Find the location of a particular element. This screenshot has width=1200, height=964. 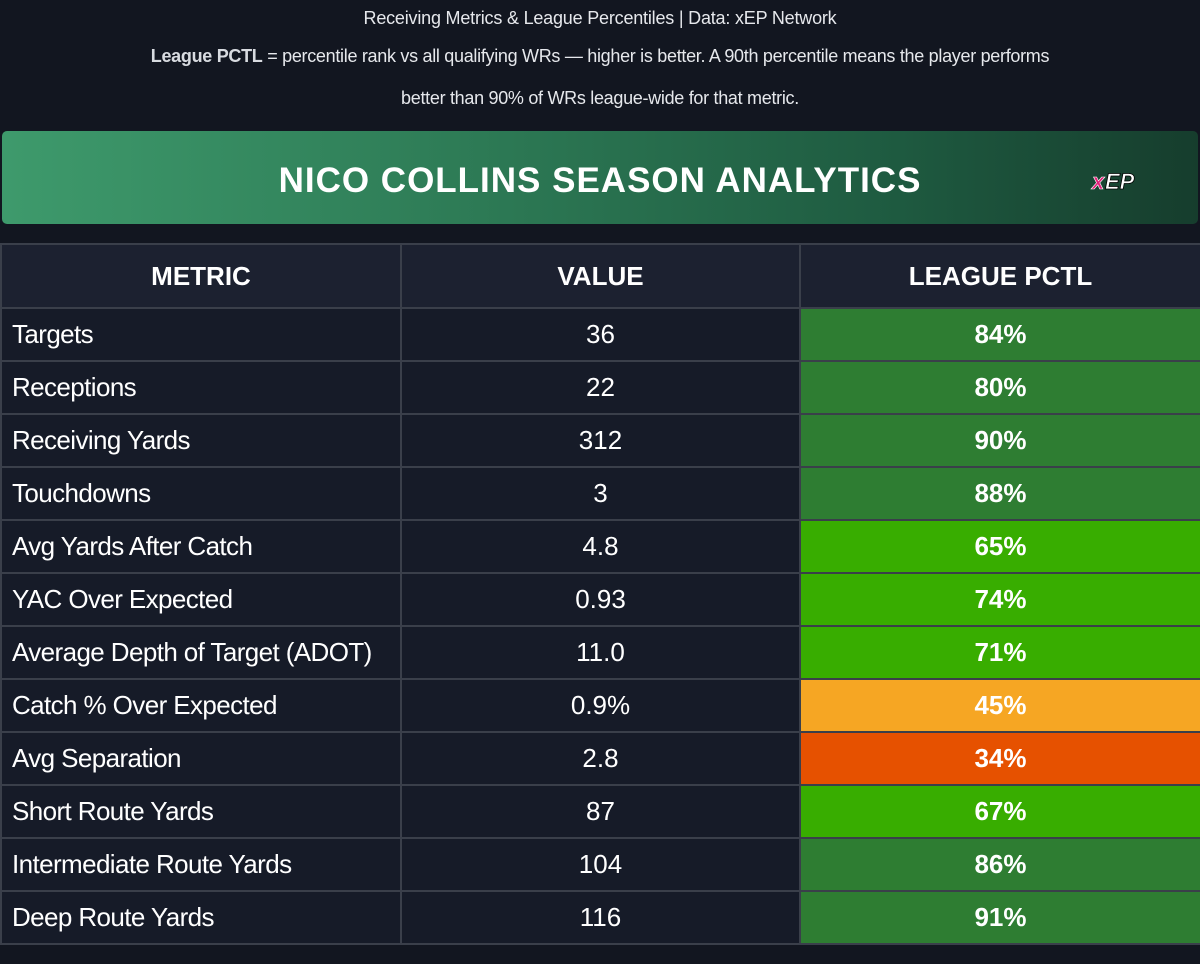

xep-logo-ep: EP is located at coordinates (1120, 181).